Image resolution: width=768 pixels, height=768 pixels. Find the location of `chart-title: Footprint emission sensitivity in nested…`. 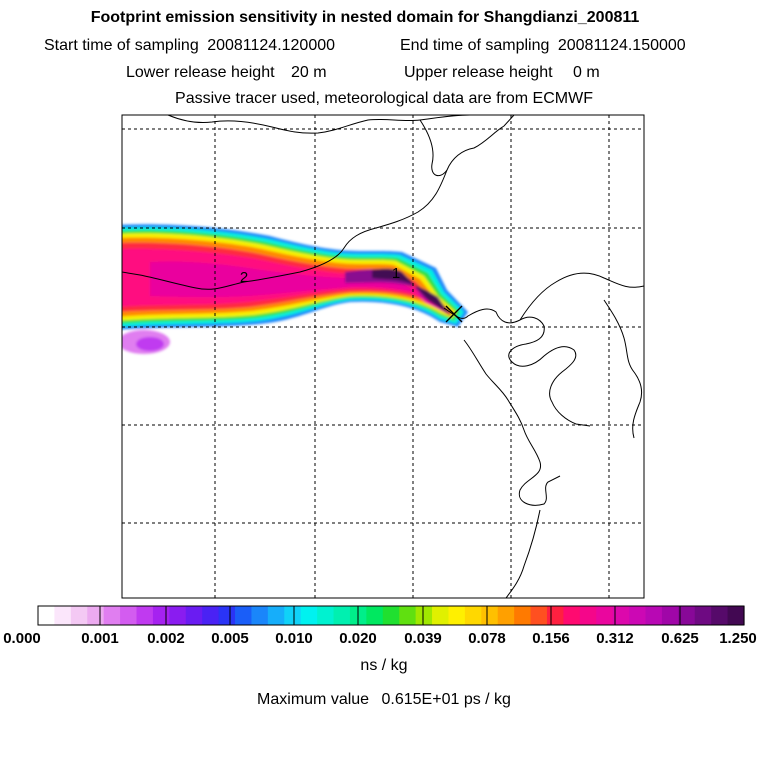

chart-title: Footprint emission sensitivity in nested… is located at coordinates (365, 17).